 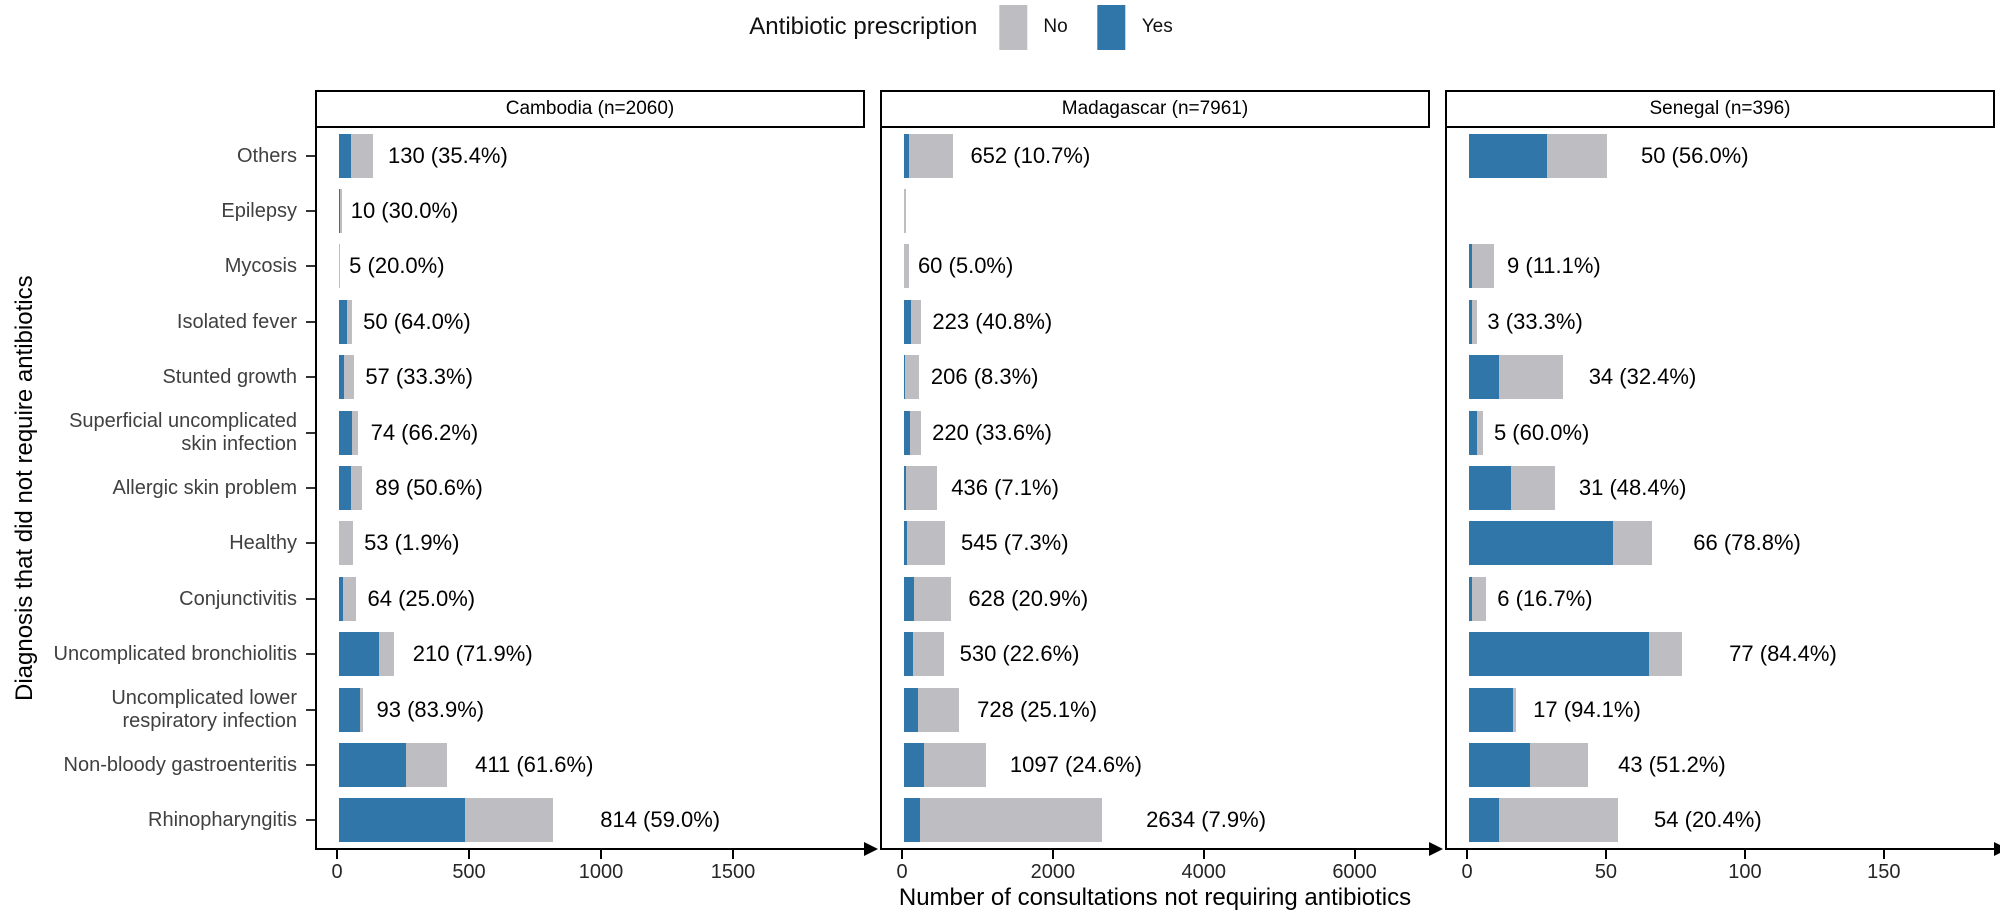 What do you see at coordinates (260, 266) in the screenshot?
I see `category-label-text: Mycosis` at bounding box center [260, 266].